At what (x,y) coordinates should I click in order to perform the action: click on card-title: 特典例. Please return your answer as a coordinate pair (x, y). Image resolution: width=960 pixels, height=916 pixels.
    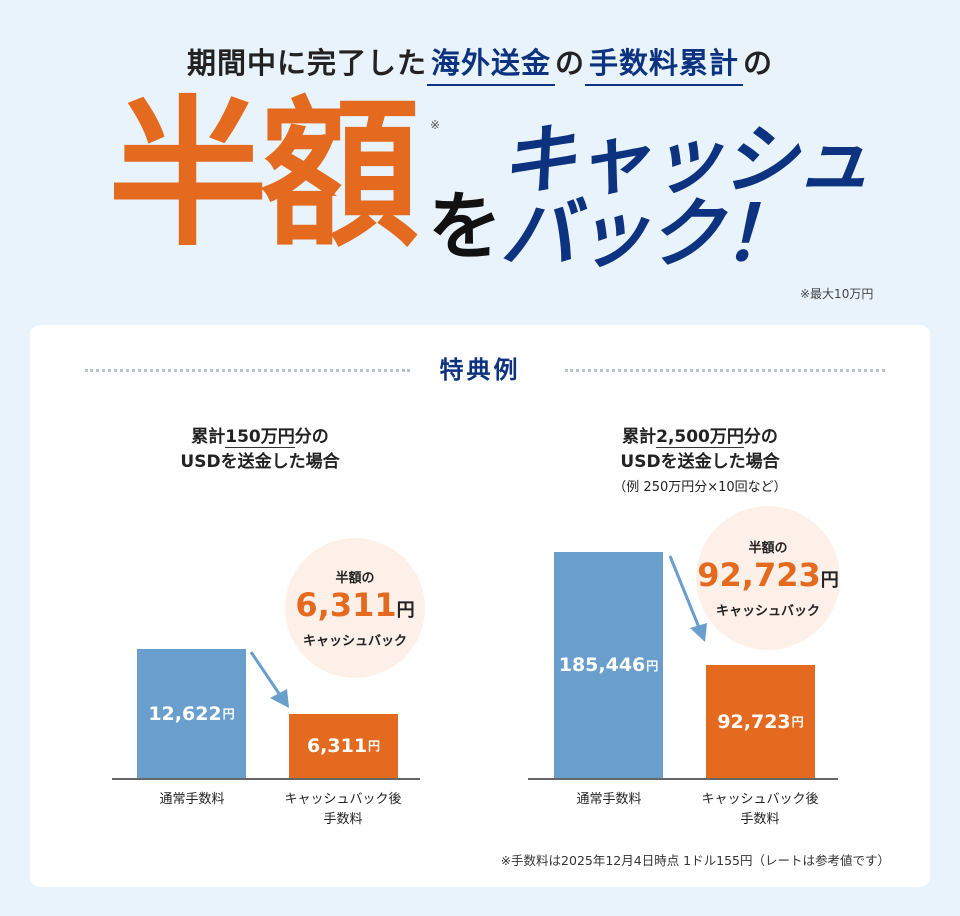
    Looking at the image, I should click on (480, 370).